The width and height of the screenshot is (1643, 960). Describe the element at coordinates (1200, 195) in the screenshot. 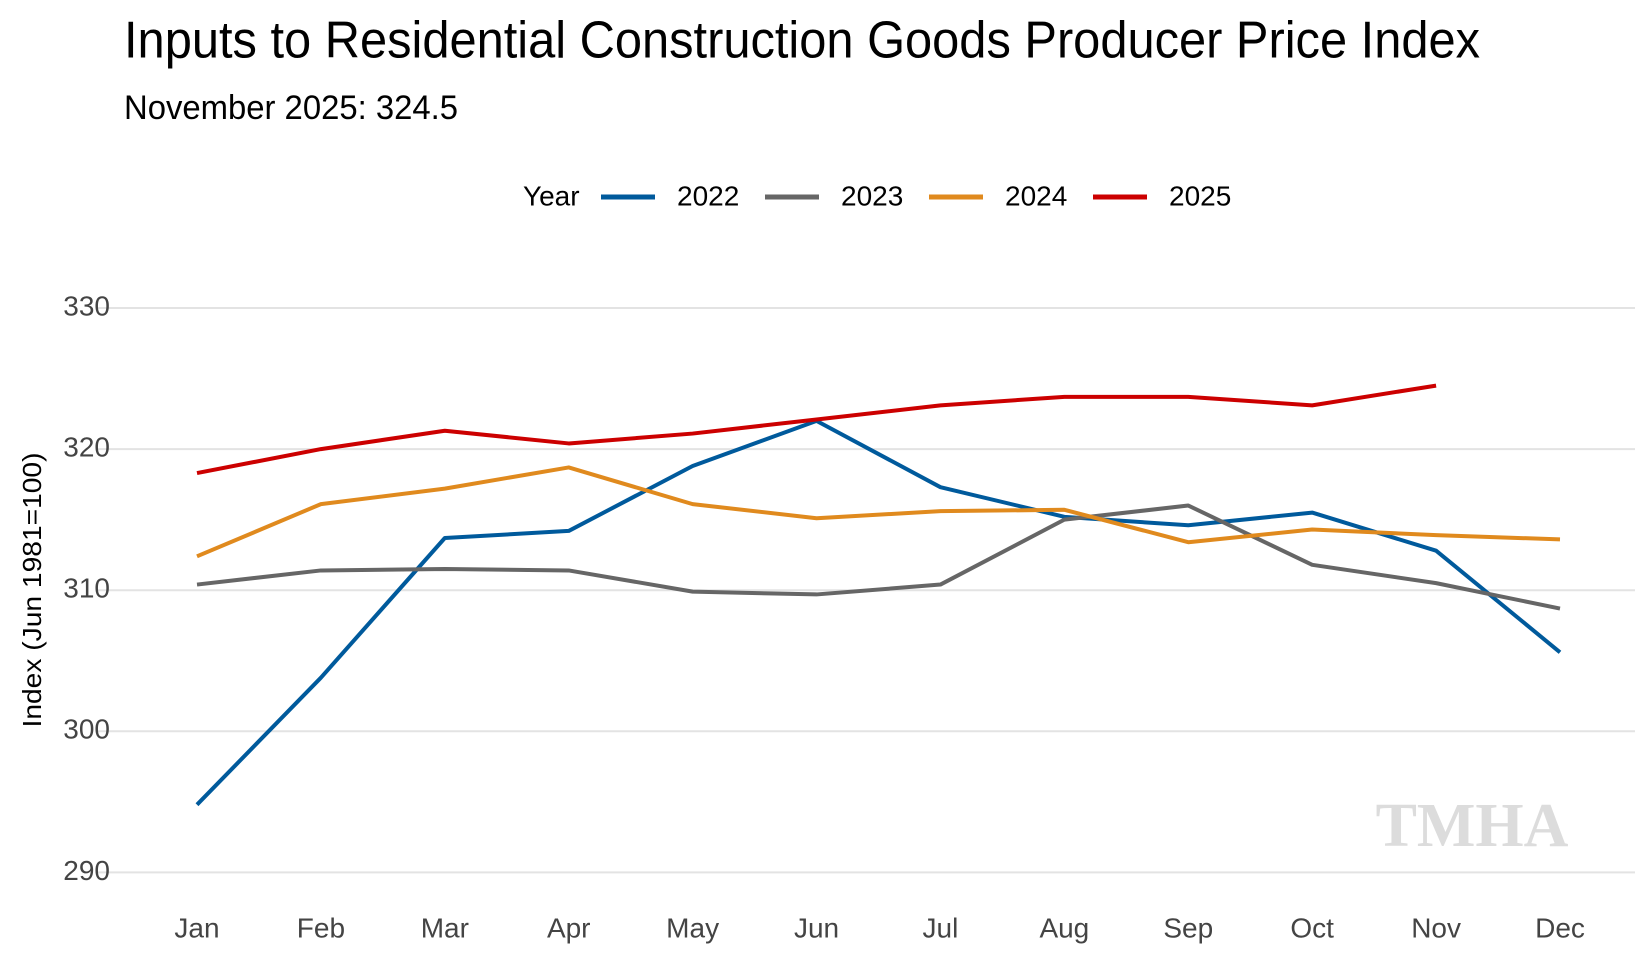

I see `legend-label: 2025` at that location.